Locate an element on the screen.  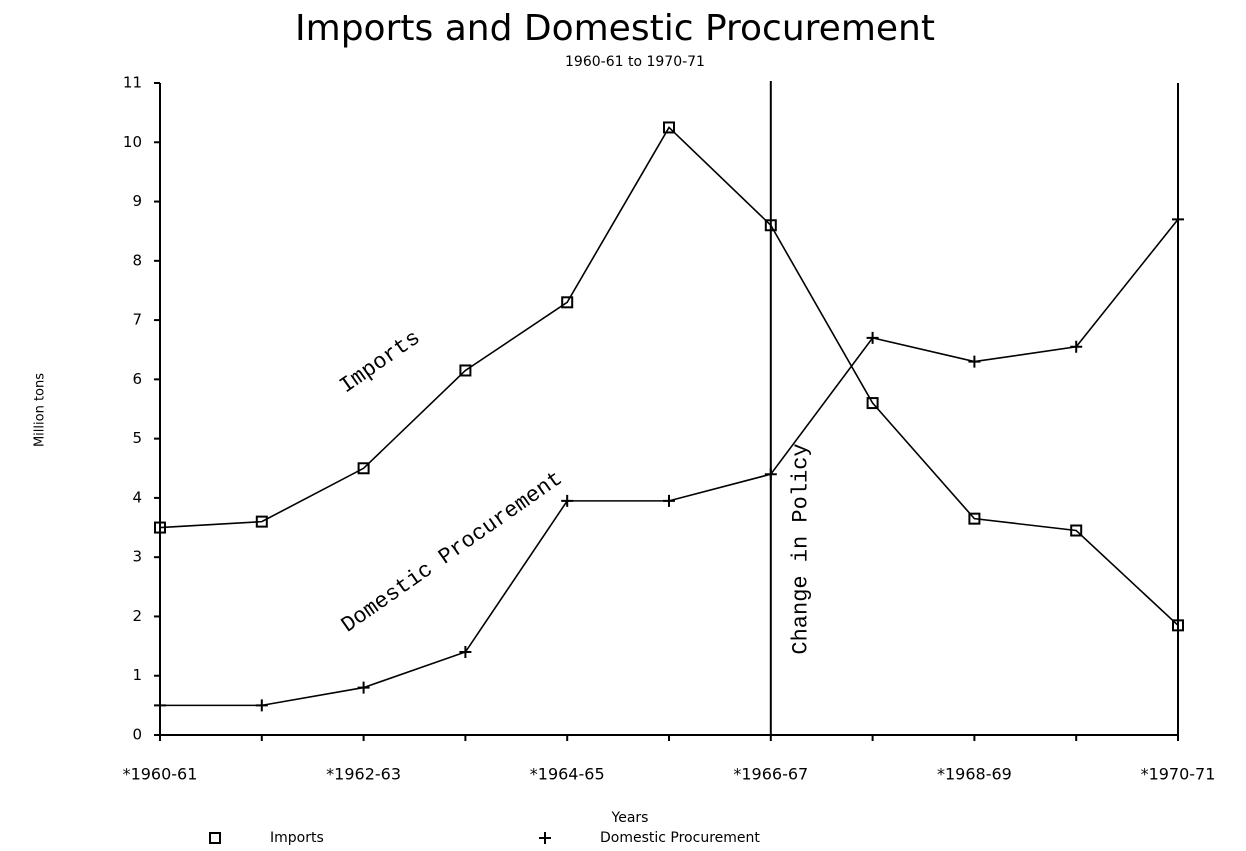
y-tick-label: 4 is located at coordinates (137, 497).